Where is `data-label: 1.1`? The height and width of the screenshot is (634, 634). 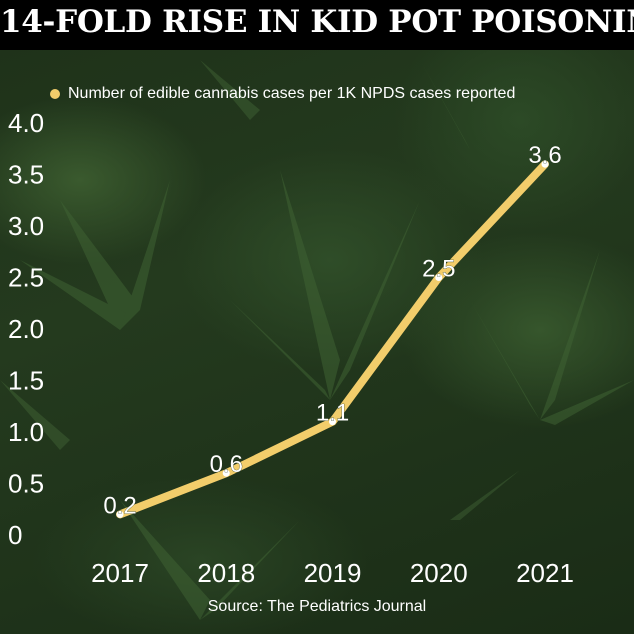
data-label: 1.1 is located at coordinates (332, 413).